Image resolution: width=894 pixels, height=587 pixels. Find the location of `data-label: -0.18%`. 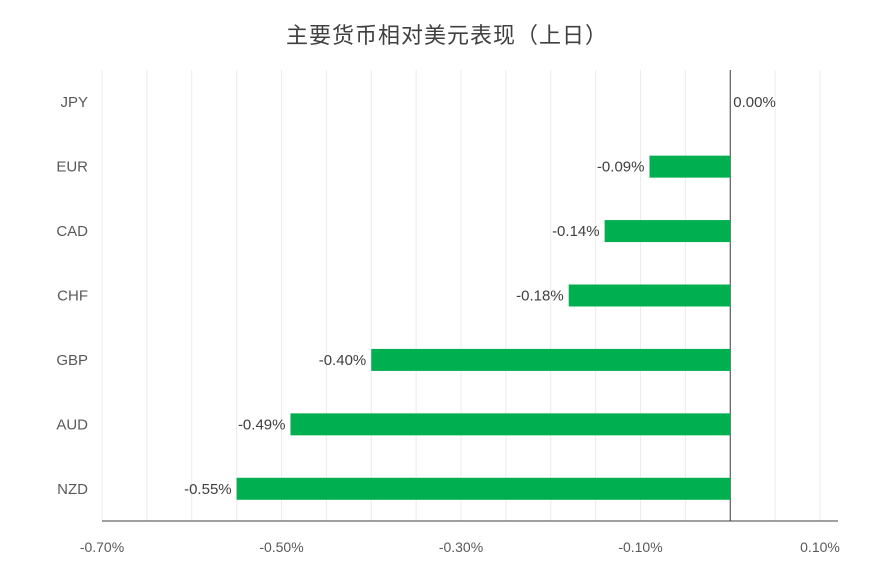

data-label: -0.18% is located at coordinates (540, 296).